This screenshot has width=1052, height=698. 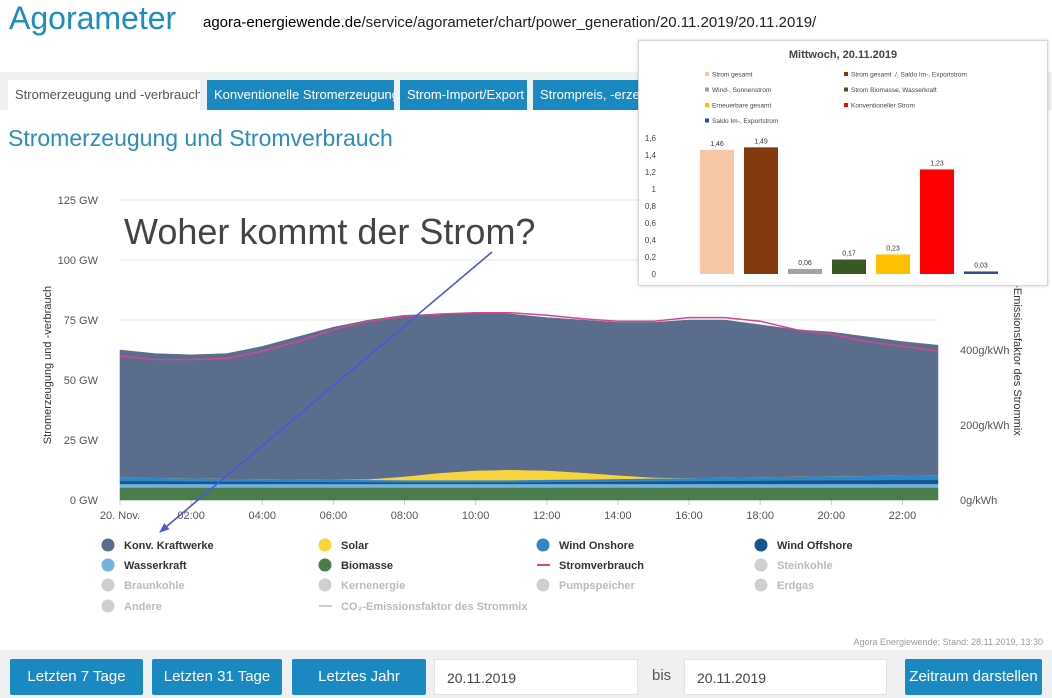 I want to click on y2-tick-label: 400g/kWh, so click(x=985, y=351).